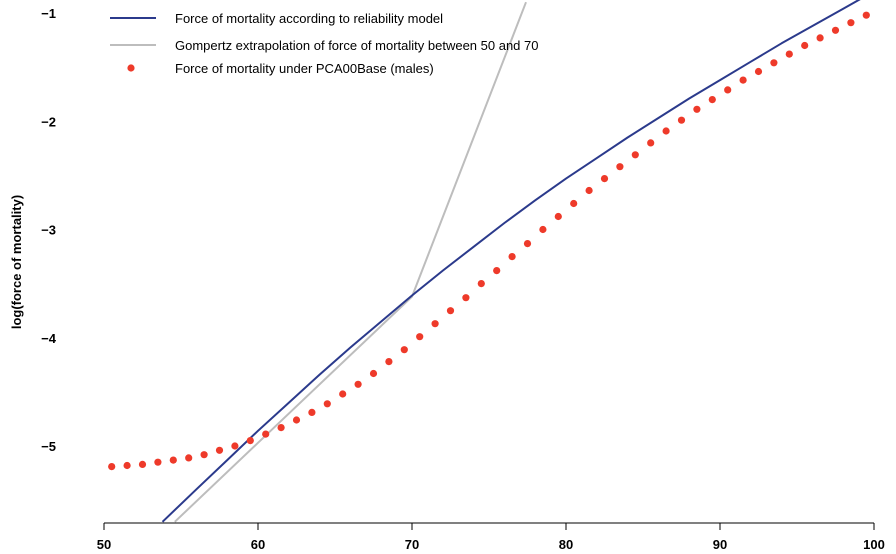  I want to click on y-axis: −1 −2 −3 −4 −5, so click(49, 230).